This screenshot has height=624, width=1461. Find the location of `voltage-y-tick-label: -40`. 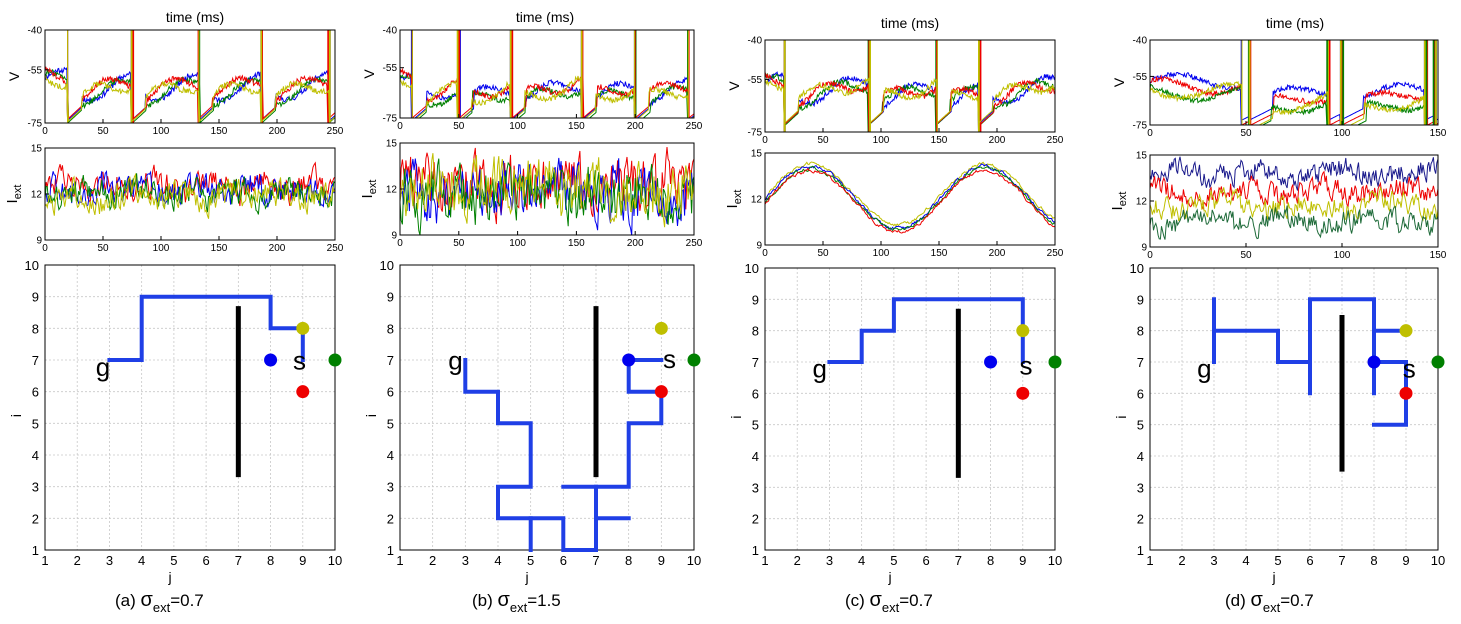

voltage-y-tick-label: -40 is located at coordinates (35, 31).